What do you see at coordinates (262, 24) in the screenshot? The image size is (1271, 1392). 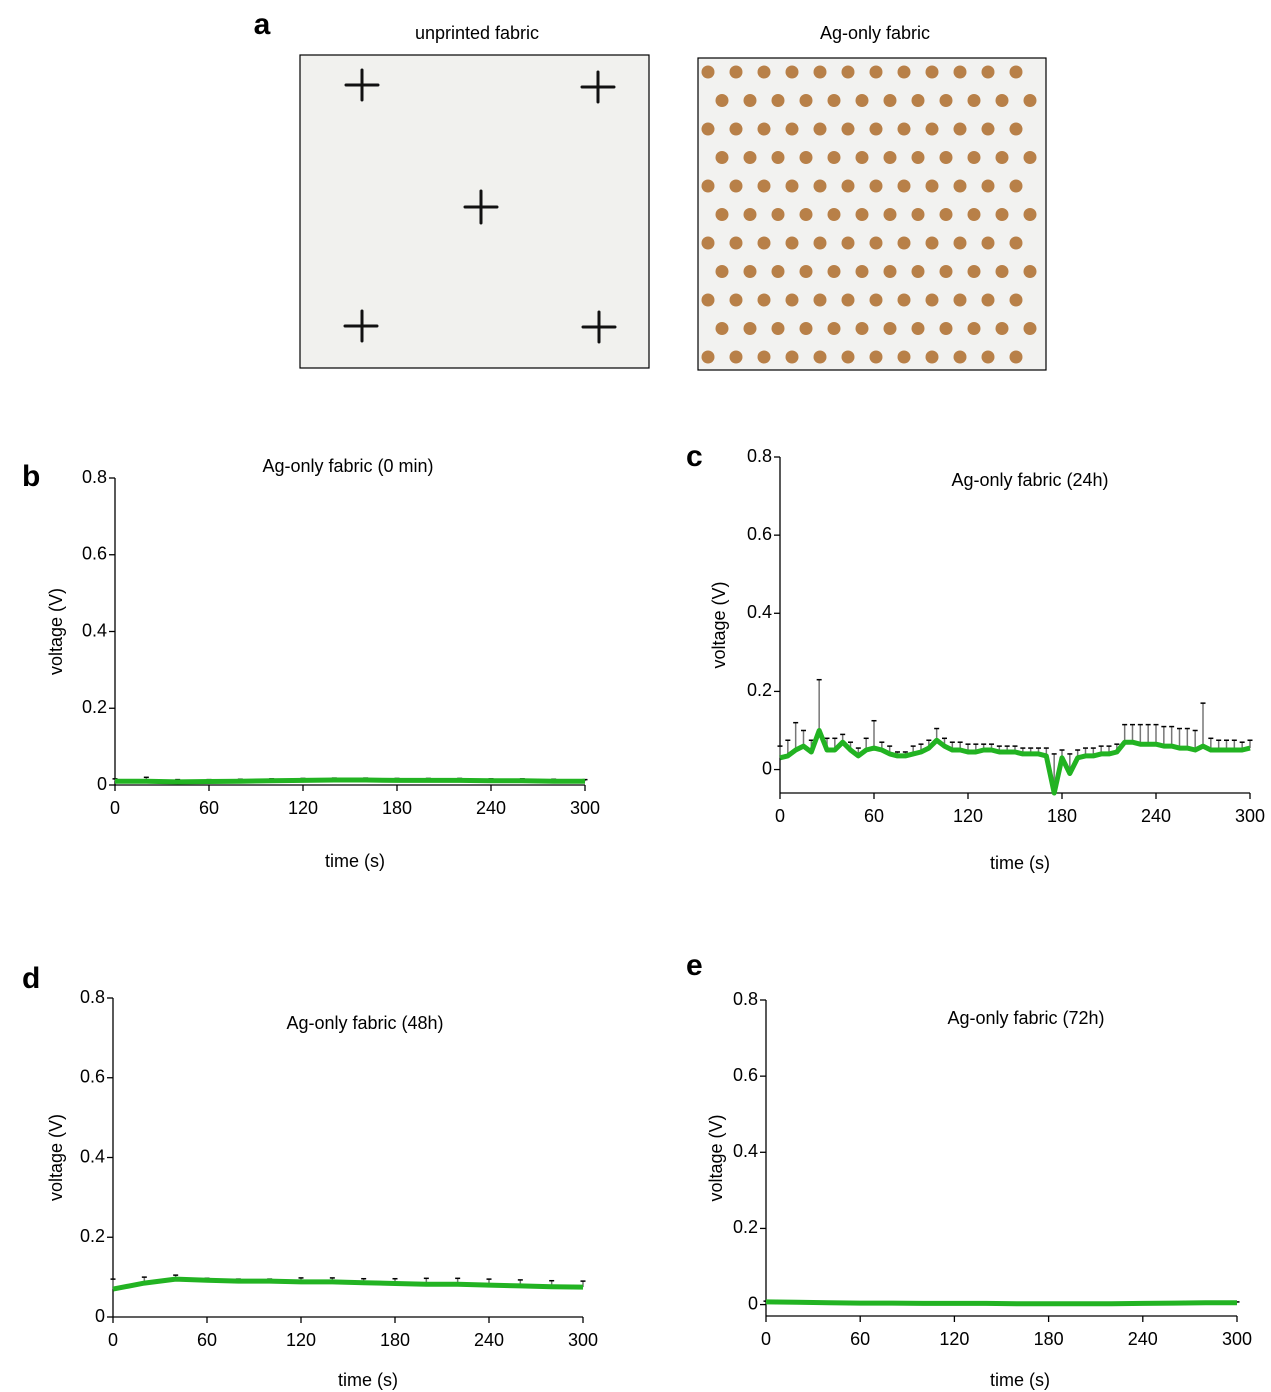 I see `panel-label: a` at bounding box center [262, 24].